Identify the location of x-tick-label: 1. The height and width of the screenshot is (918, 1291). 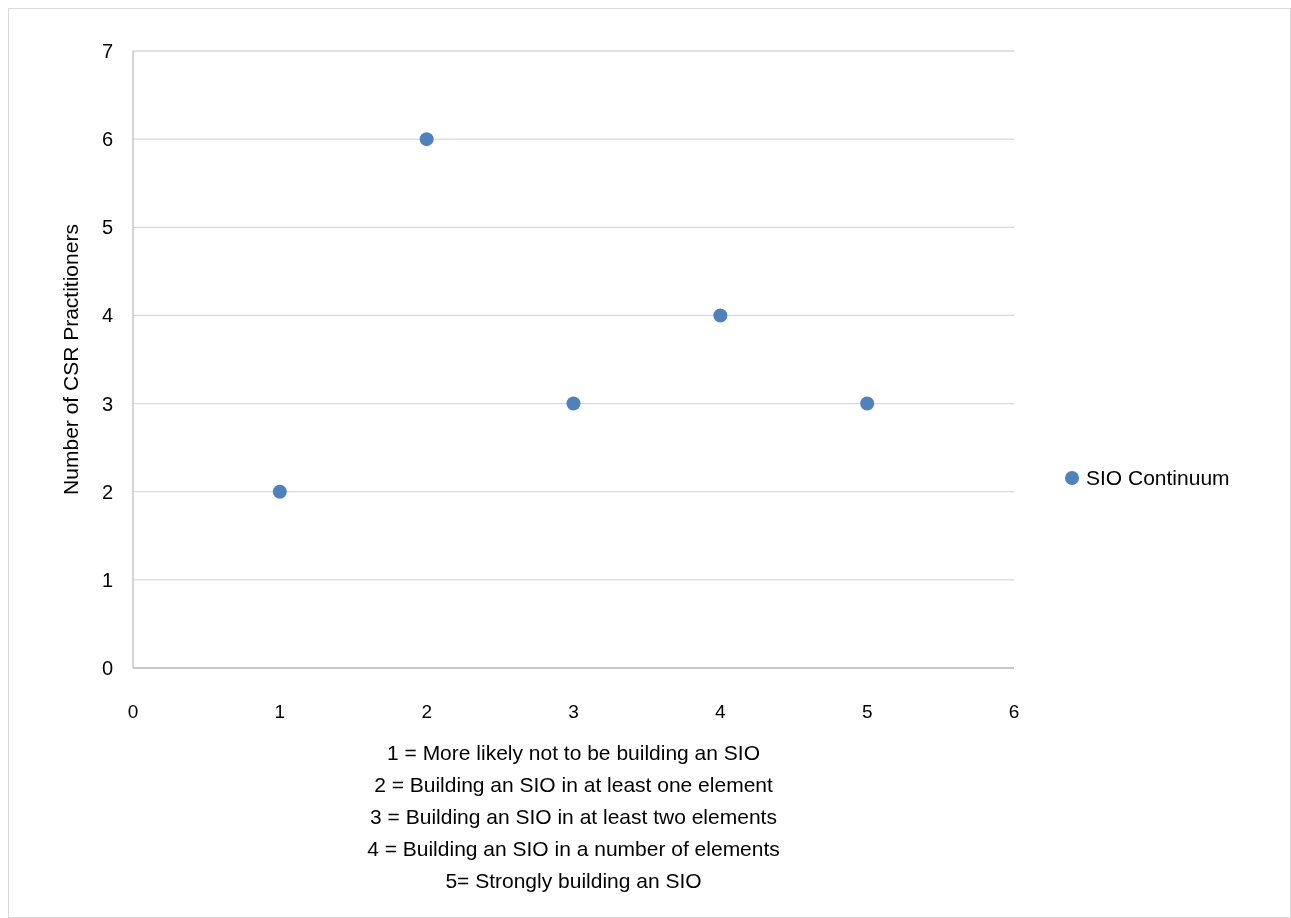
(280, 711).